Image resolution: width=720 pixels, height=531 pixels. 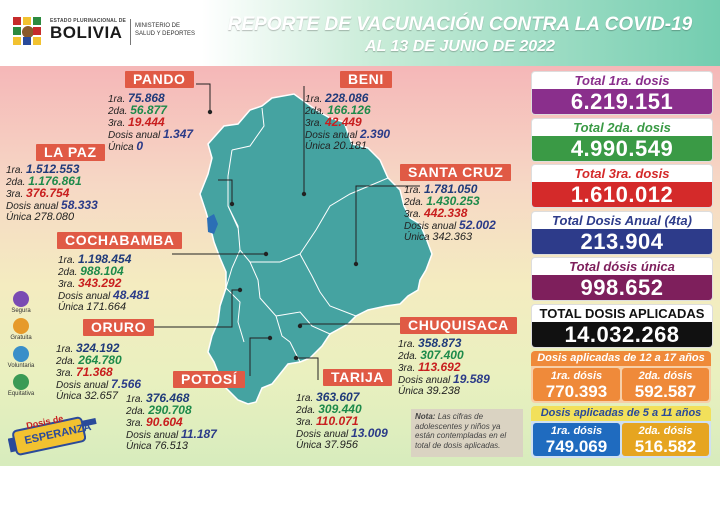 I want to click on esperanza-badge: Dosis de ESPERANZA, so click(x=53, y=436).